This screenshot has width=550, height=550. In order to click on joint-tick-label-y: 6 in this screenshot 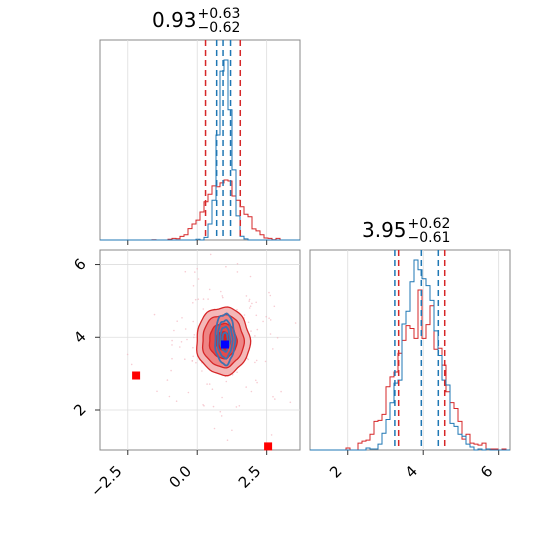, I will do `click(79, 264)`.